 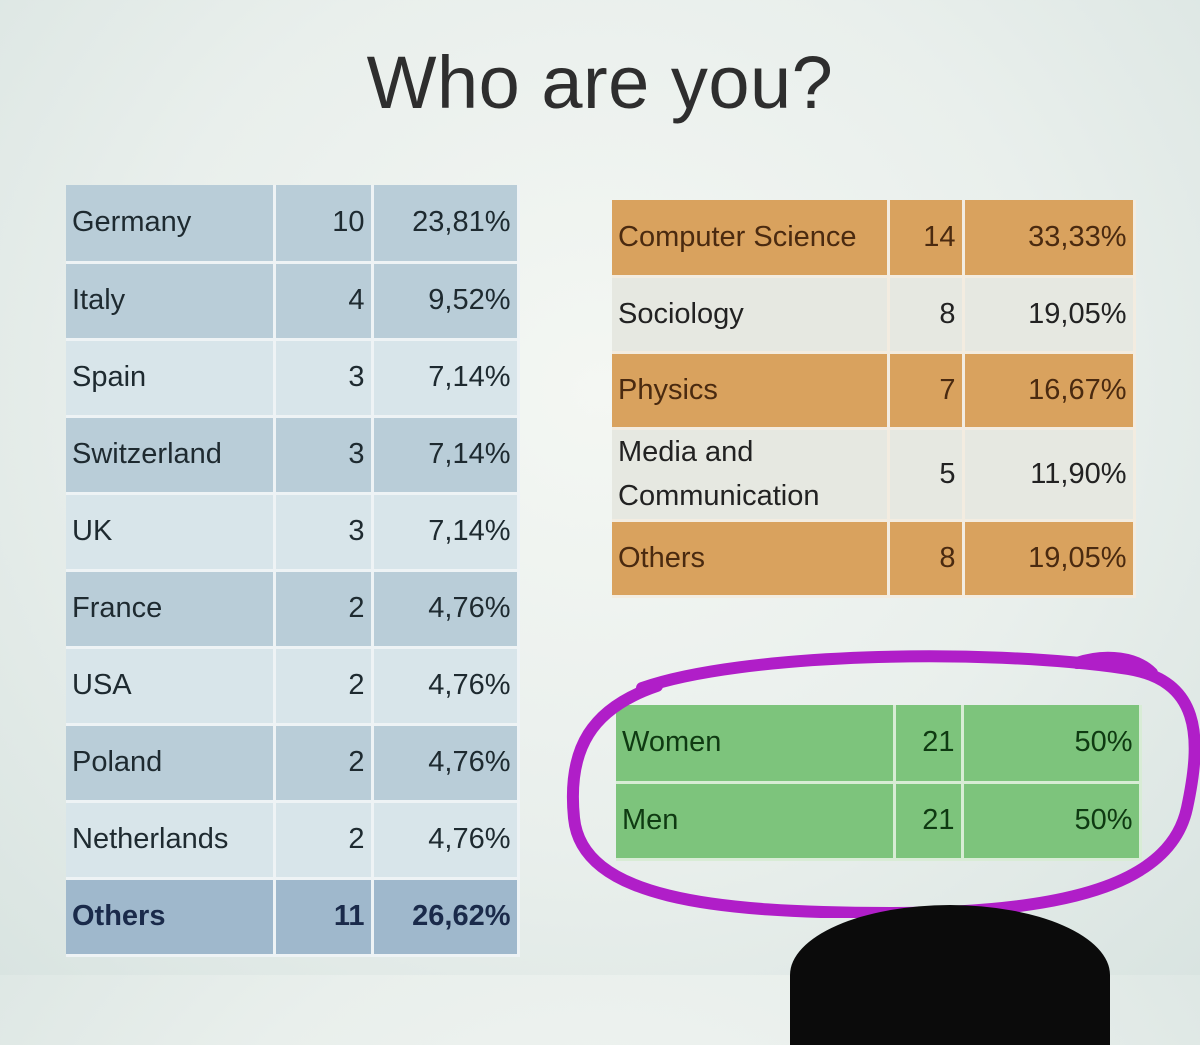 I want to click on table-row: Switzerland 3 7,14%, so click(x=293, y=455).